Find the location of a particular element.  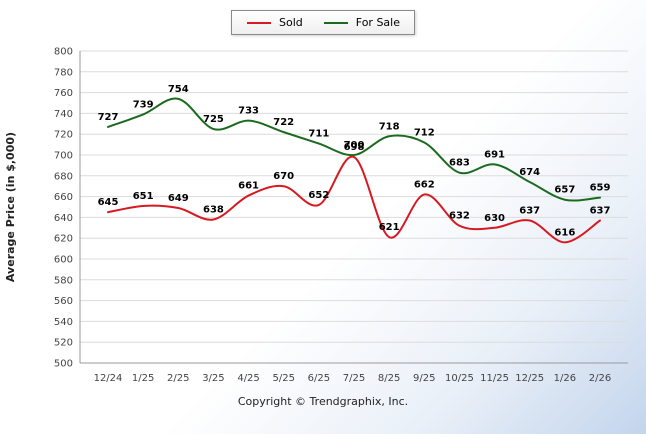

y-tick-label: 760 is located at coordinates (63, 93).